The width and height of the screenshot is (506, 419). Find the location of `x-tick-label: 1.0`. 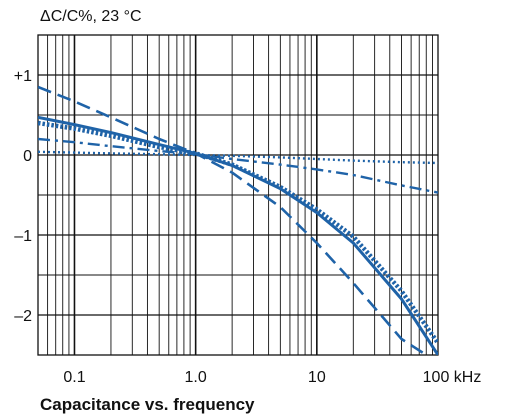

x-tick-label: 1.0 is located at coordinates (196, 377).